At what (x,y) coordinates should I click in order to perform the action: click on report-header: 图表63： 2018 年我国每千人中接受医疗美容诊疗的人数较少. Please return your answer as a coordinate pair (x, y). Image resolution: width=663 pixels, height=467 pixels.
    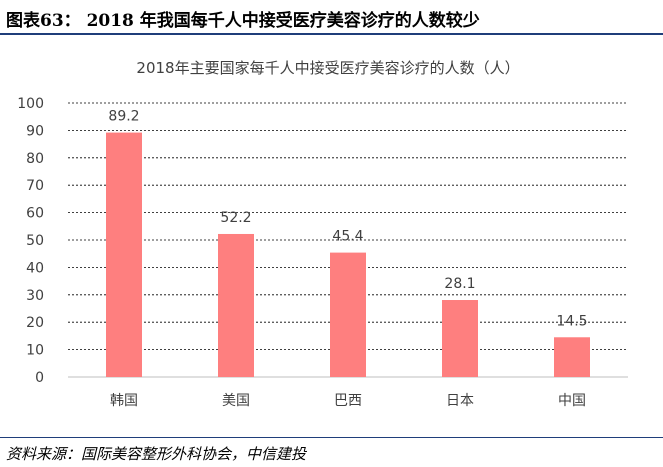
    Looking at the image, I should click on (331, 19).